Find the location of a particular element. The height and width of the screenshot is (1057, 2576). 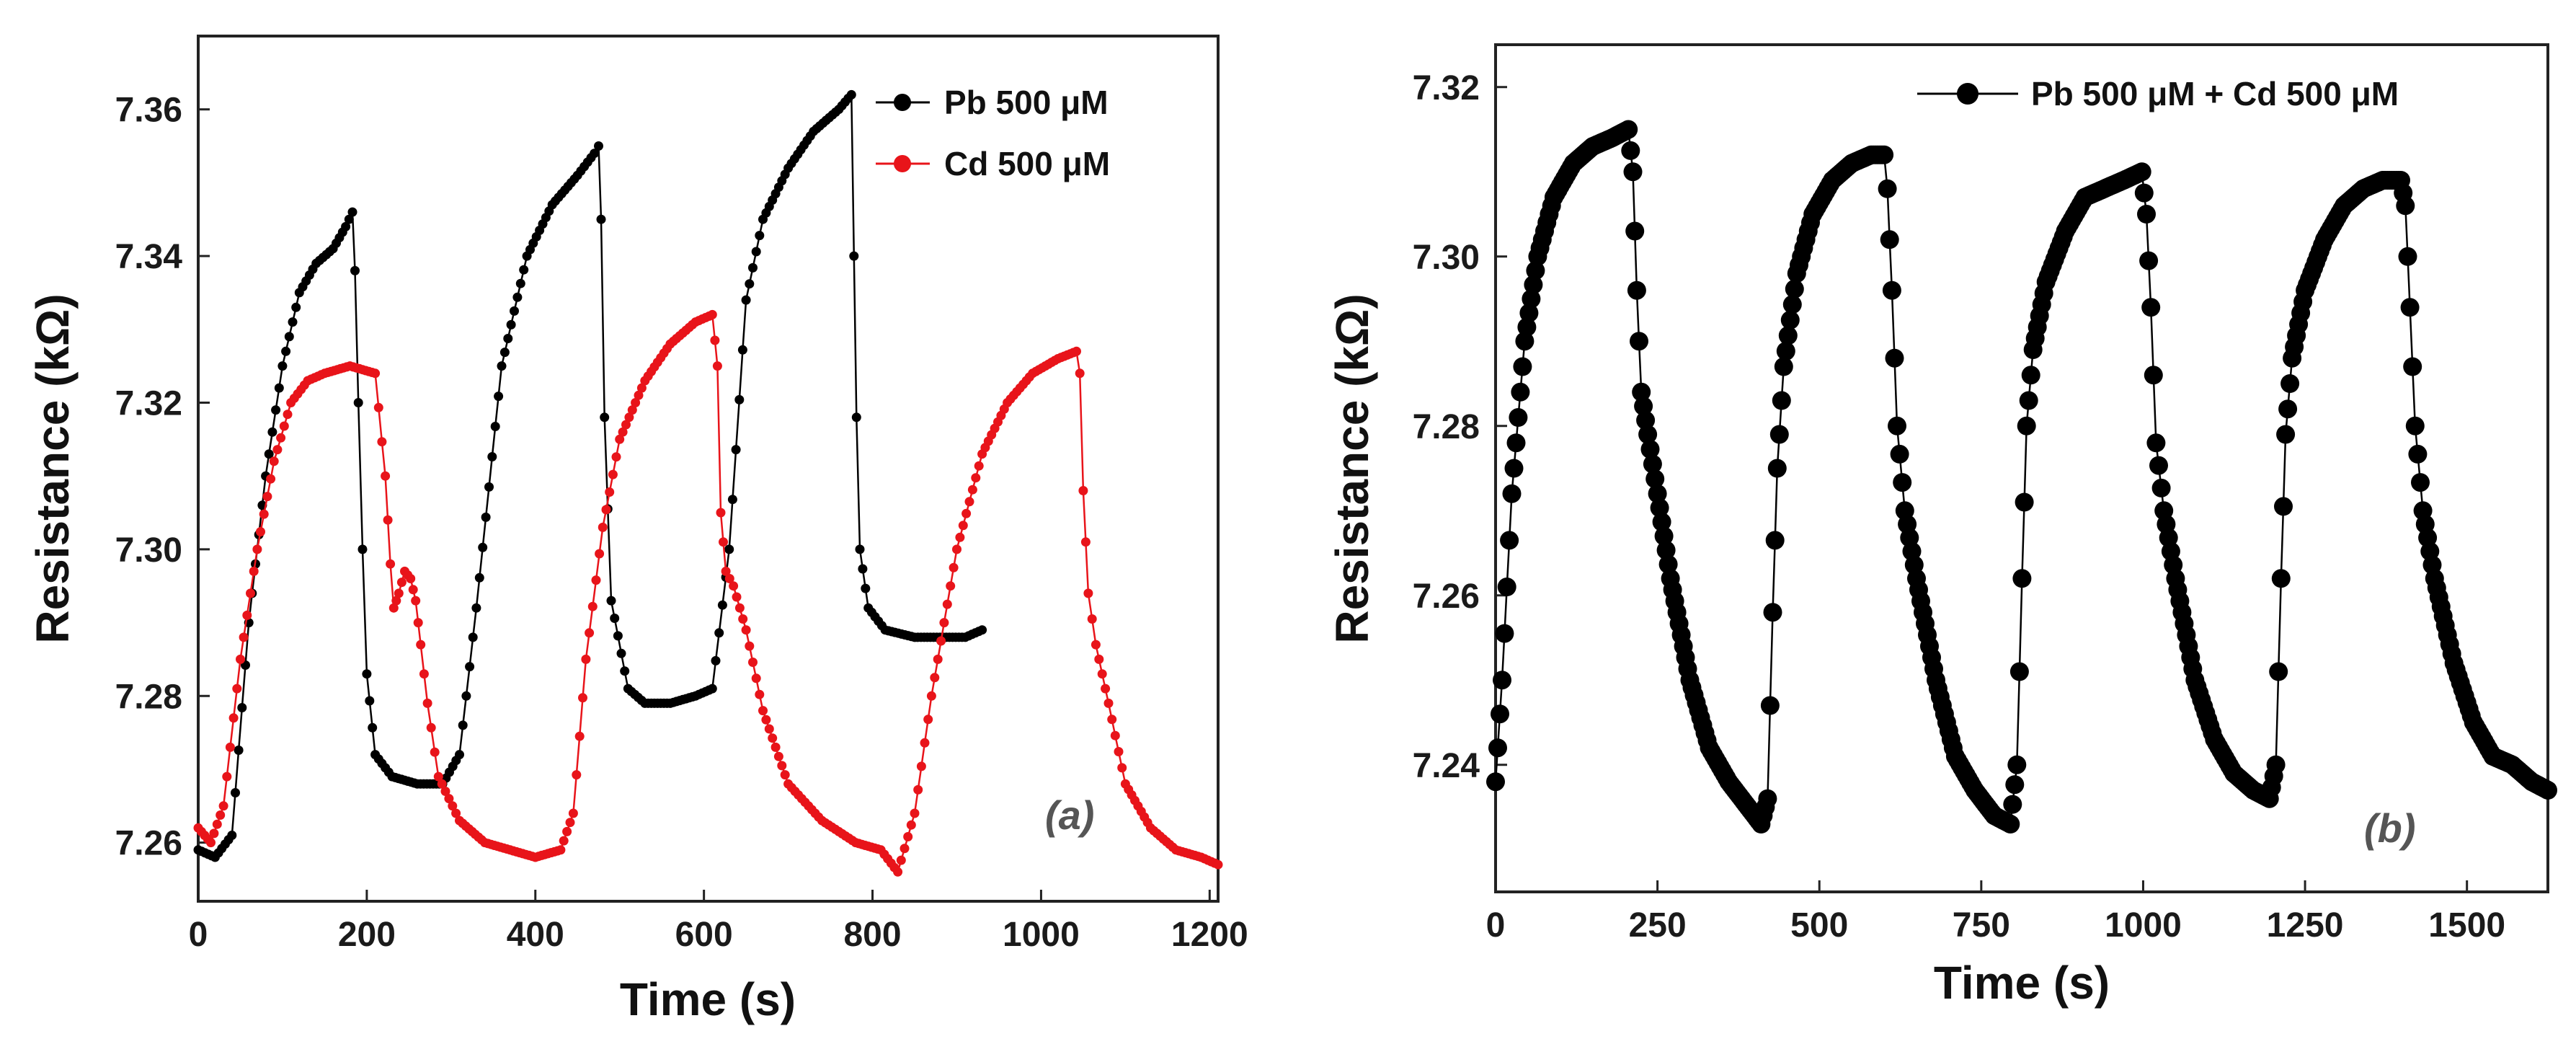

y-tick-label-b: 7.26 is located at coordinates (1446, 597).